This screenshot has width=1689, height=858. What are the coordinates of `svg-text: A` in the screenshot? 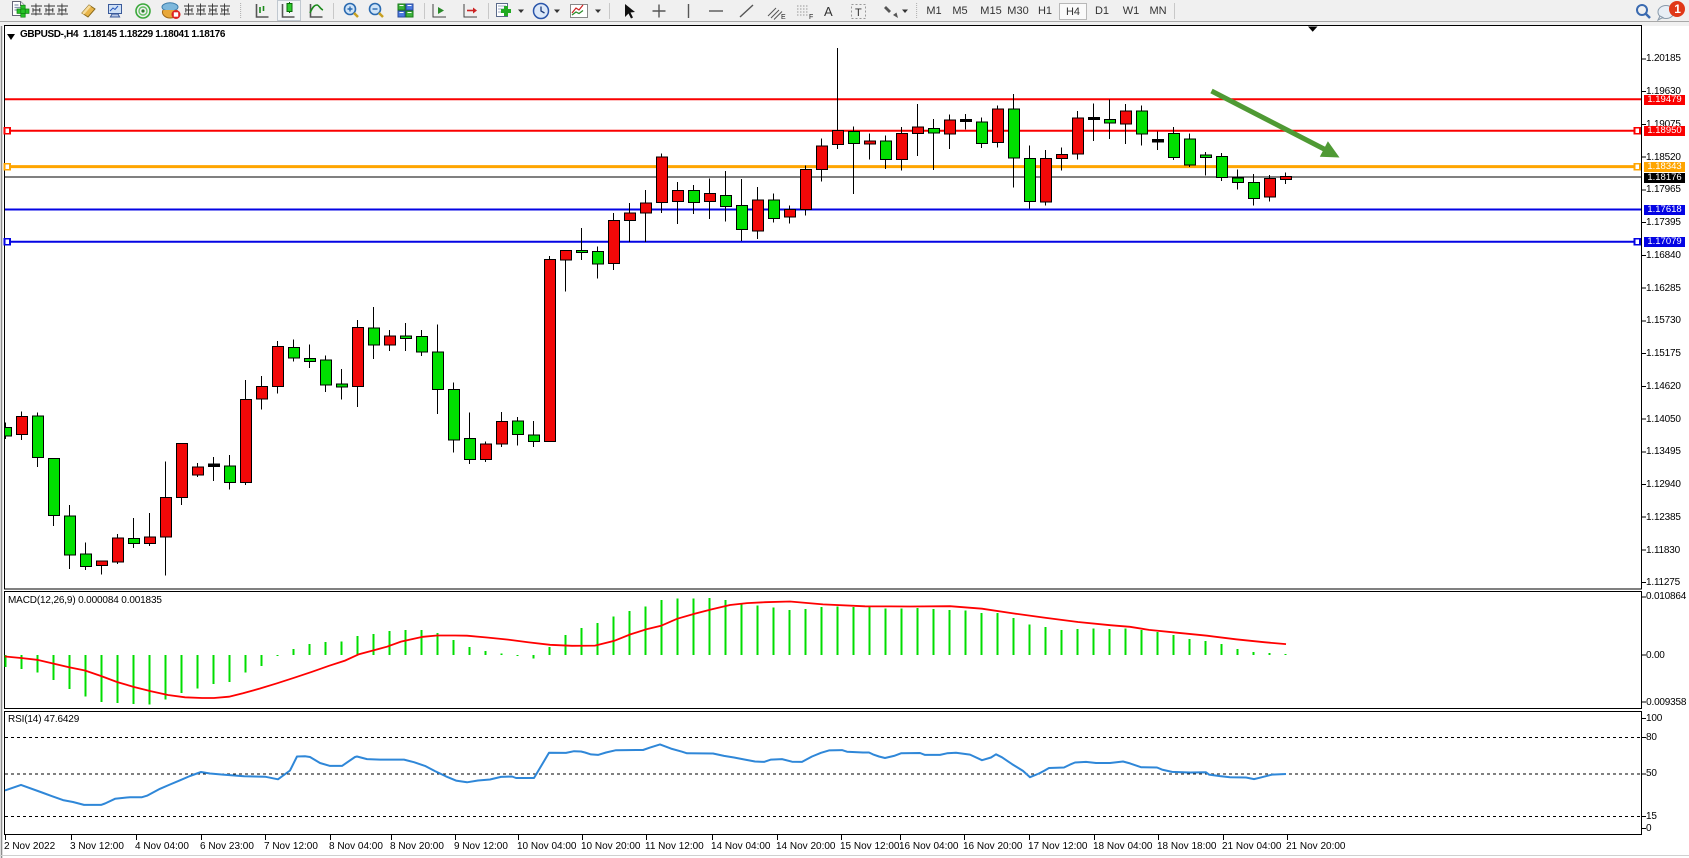 It's located at (828, 11).